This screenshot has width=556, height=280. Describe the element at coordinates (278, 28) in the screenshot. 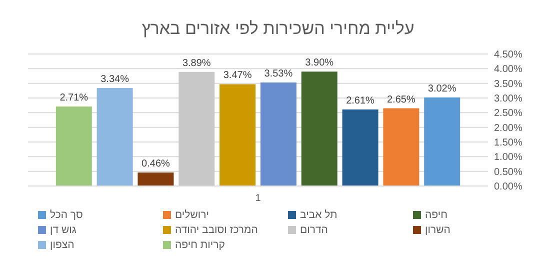

I see `chart-title: עליית מחירי השכירות לפי אזורים בארץ` at that location.